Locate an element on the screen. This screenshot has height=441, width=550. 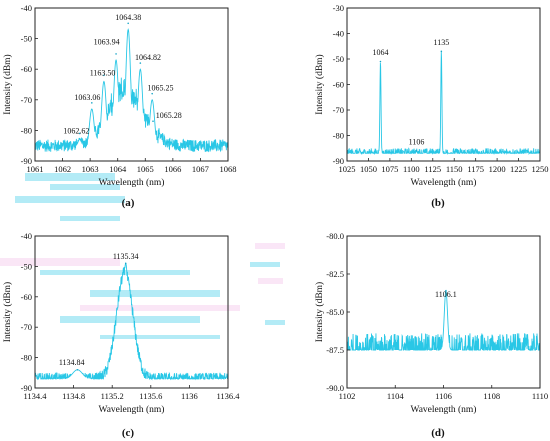
x-tick-label: 1136 is located at coordinates (189, 396).